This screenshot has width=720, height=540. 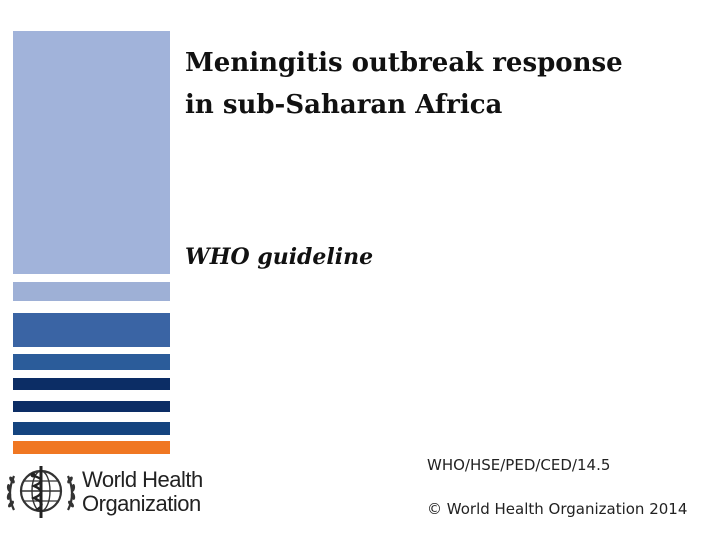 I want to click on who-emblem-icon, so click(x=41, y=492).